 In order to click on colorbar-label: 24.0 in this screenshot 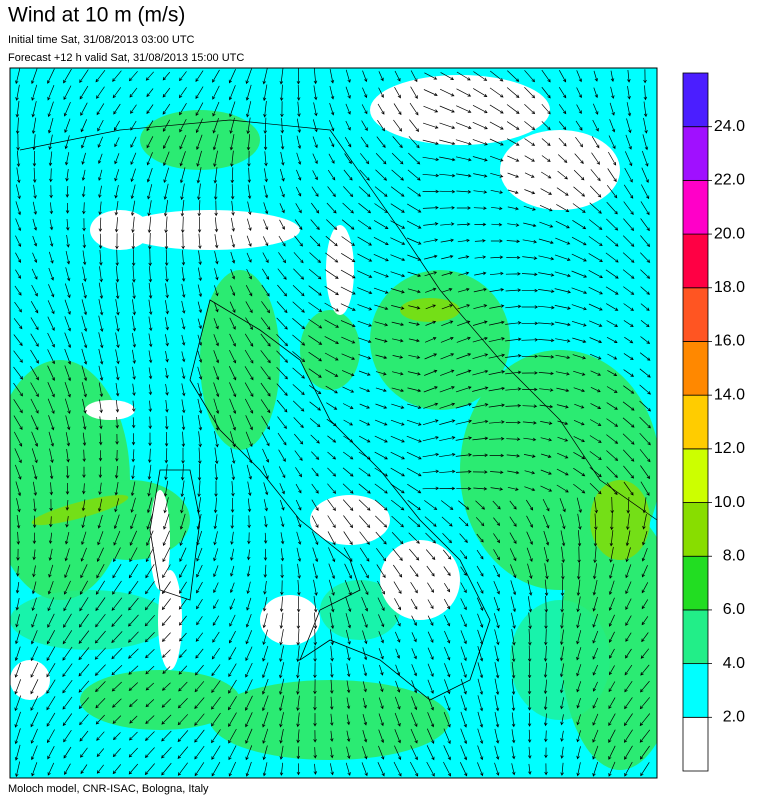, I will do `click(729, 126)`.